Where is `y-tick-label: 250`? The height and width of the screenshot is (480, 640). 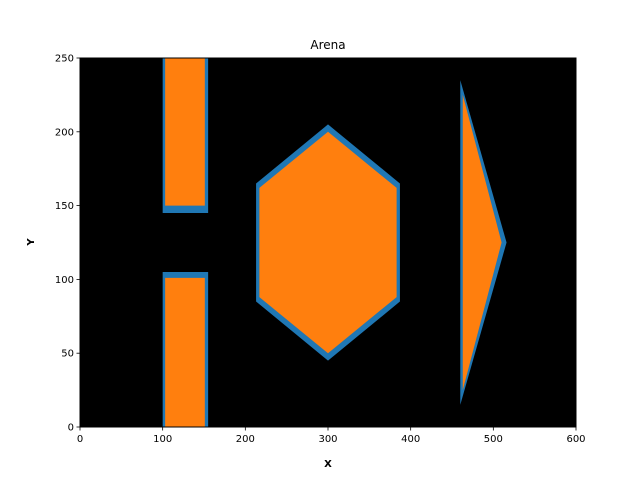 y-tick-label: 250 is located at coordinates (64, 59).